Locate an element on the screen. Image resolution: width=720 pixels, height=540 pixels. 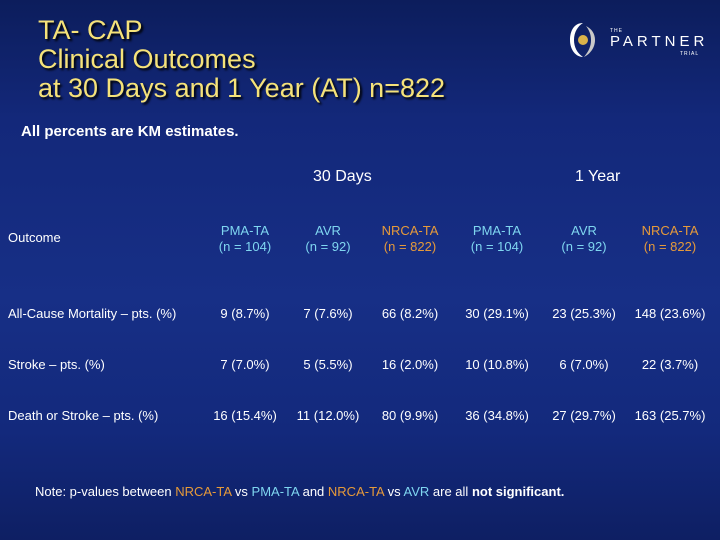
note-prefix: Note: p-values between is located at coordinates (105, 491).